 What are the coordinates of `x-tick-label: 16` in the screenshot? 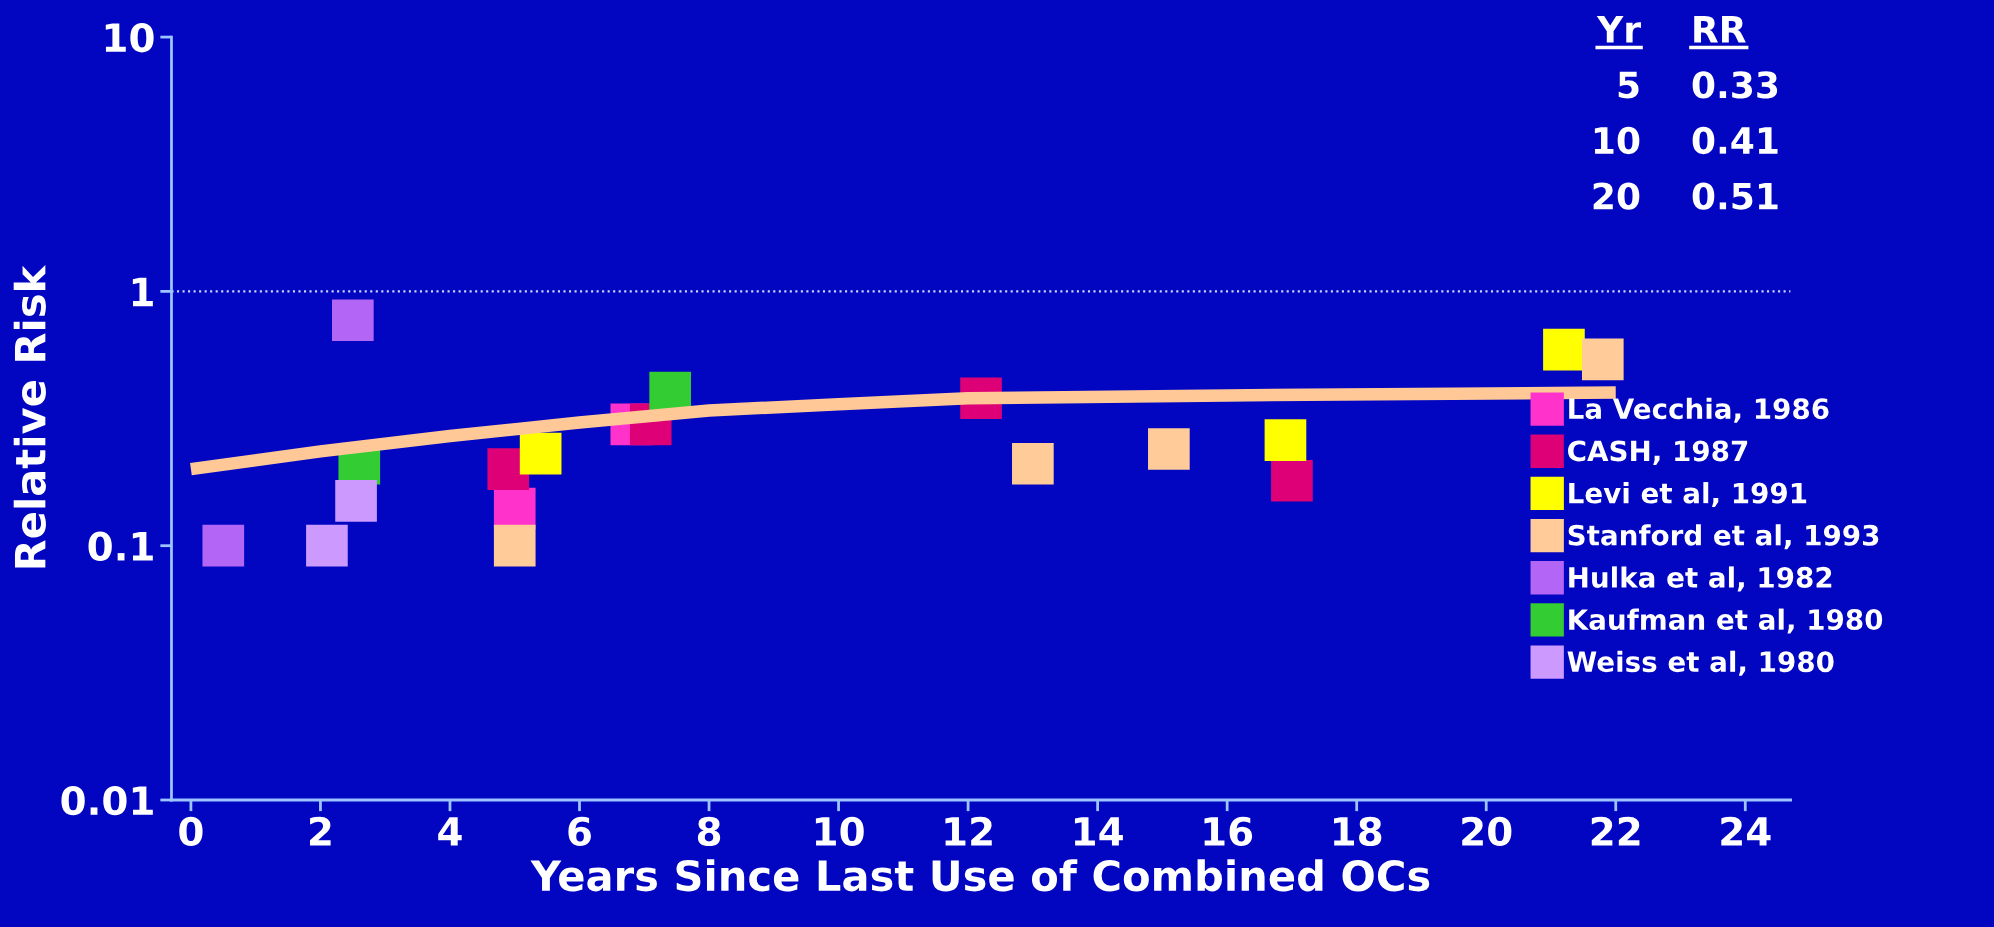 It's located at (1228, 831).